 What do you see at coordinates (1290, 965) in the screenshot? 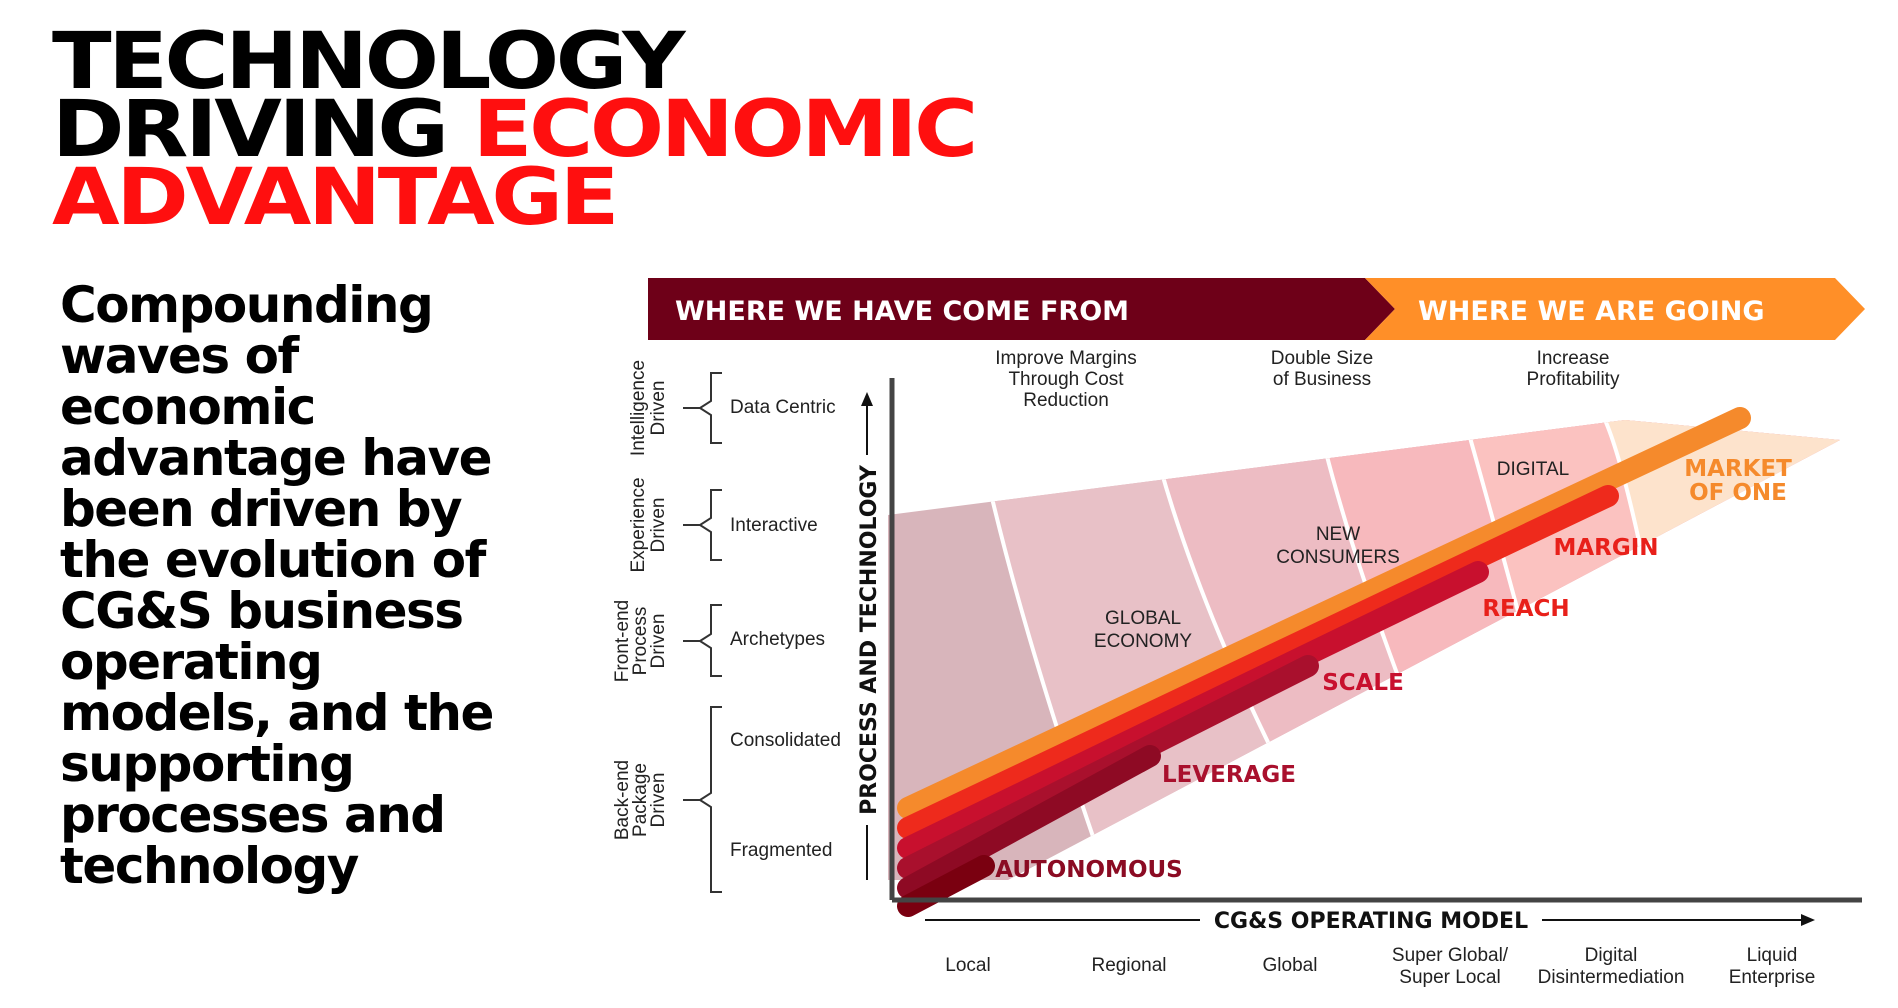
I see `x-cat-global: Global` at bounding box center [1290, 965].